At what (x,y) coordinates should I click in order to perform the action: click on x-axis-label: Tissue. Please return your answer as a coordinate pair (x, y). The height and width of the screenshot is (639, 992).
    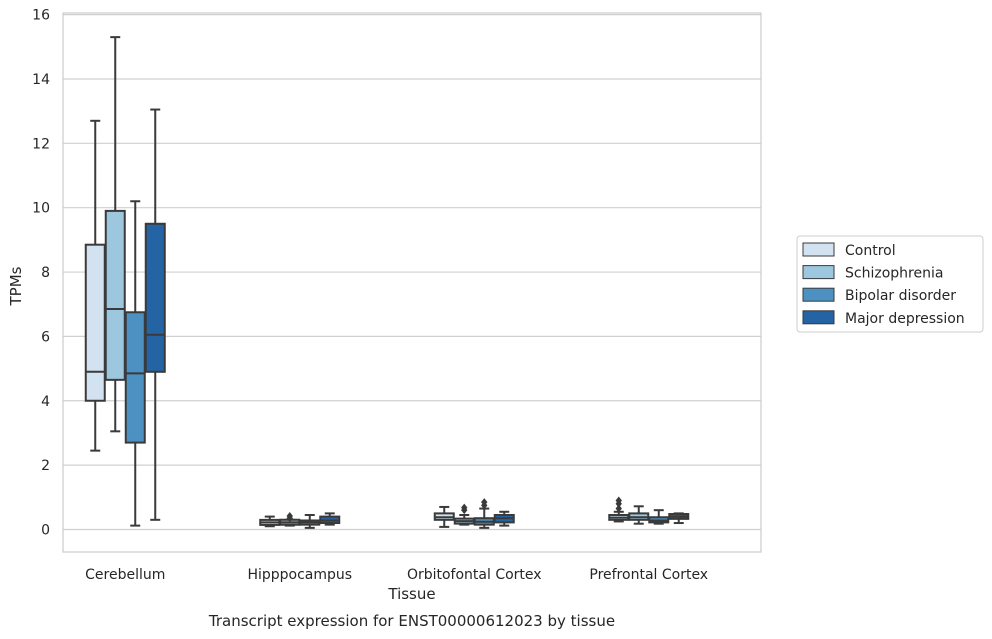
    Looking at the image, I should click on (411, 594).